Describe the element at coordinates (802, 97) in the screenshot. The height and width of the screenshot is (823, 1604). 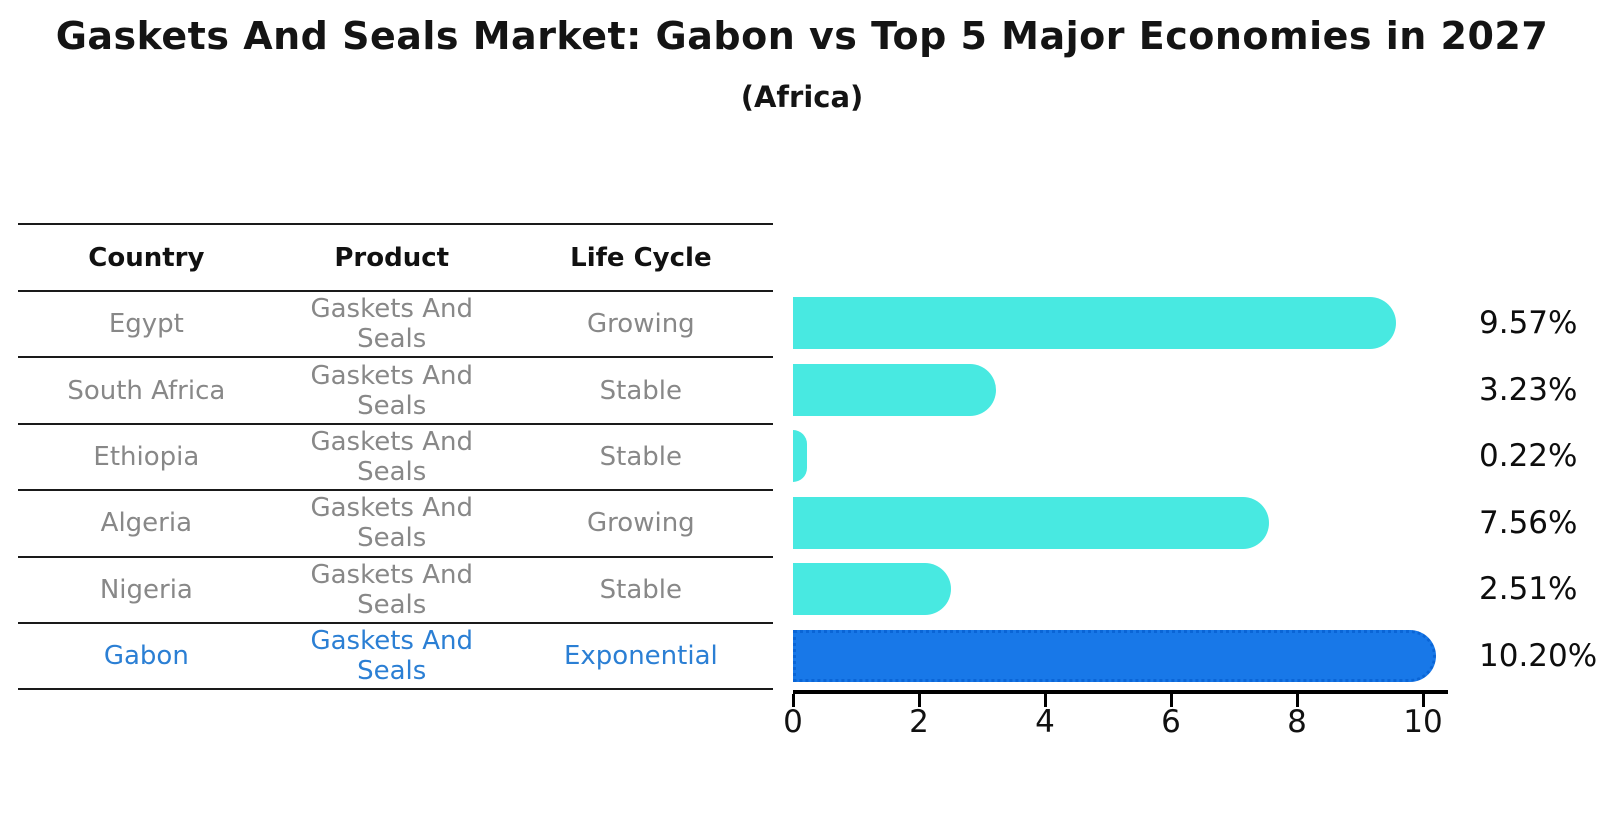
I see `chart-subtitle: (Africa)` at that location.